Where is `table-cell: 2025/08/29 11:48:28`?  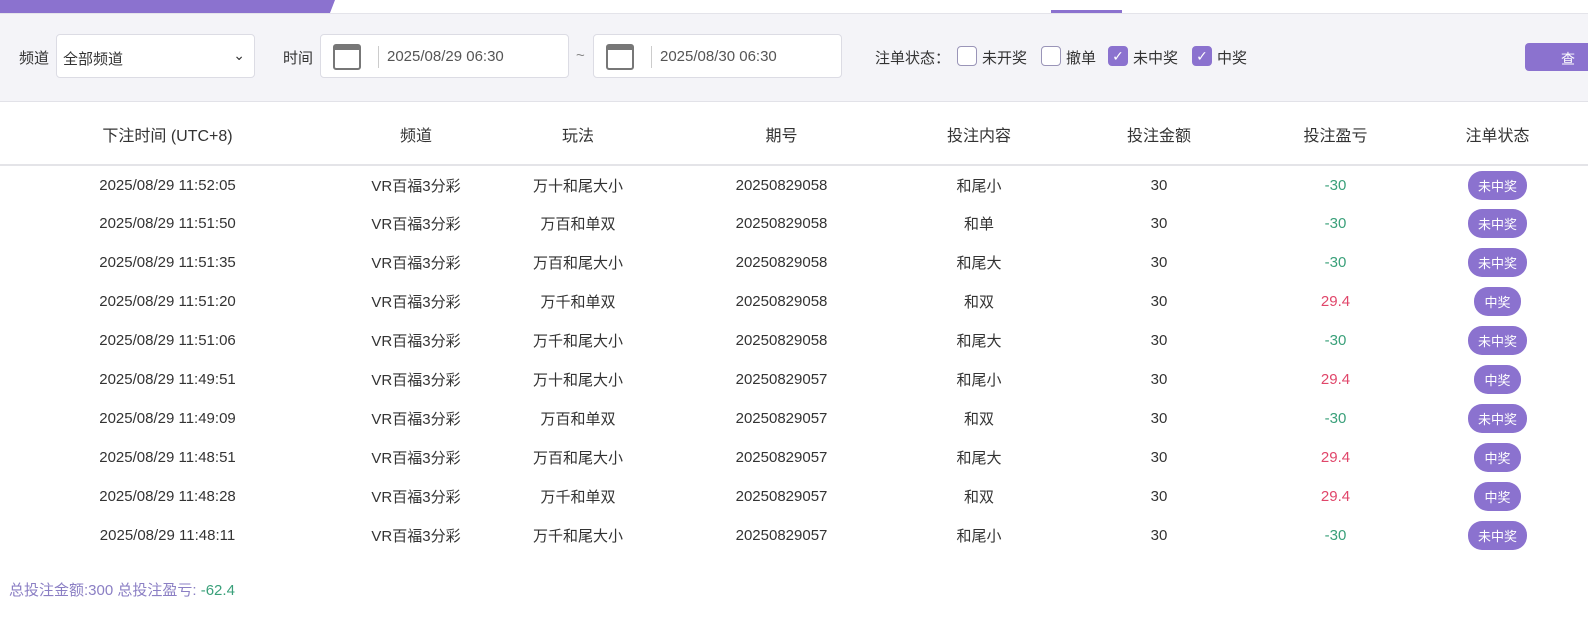
table-cell: 2025/08/29 11:48:28 is located at coordinates (167, 496).